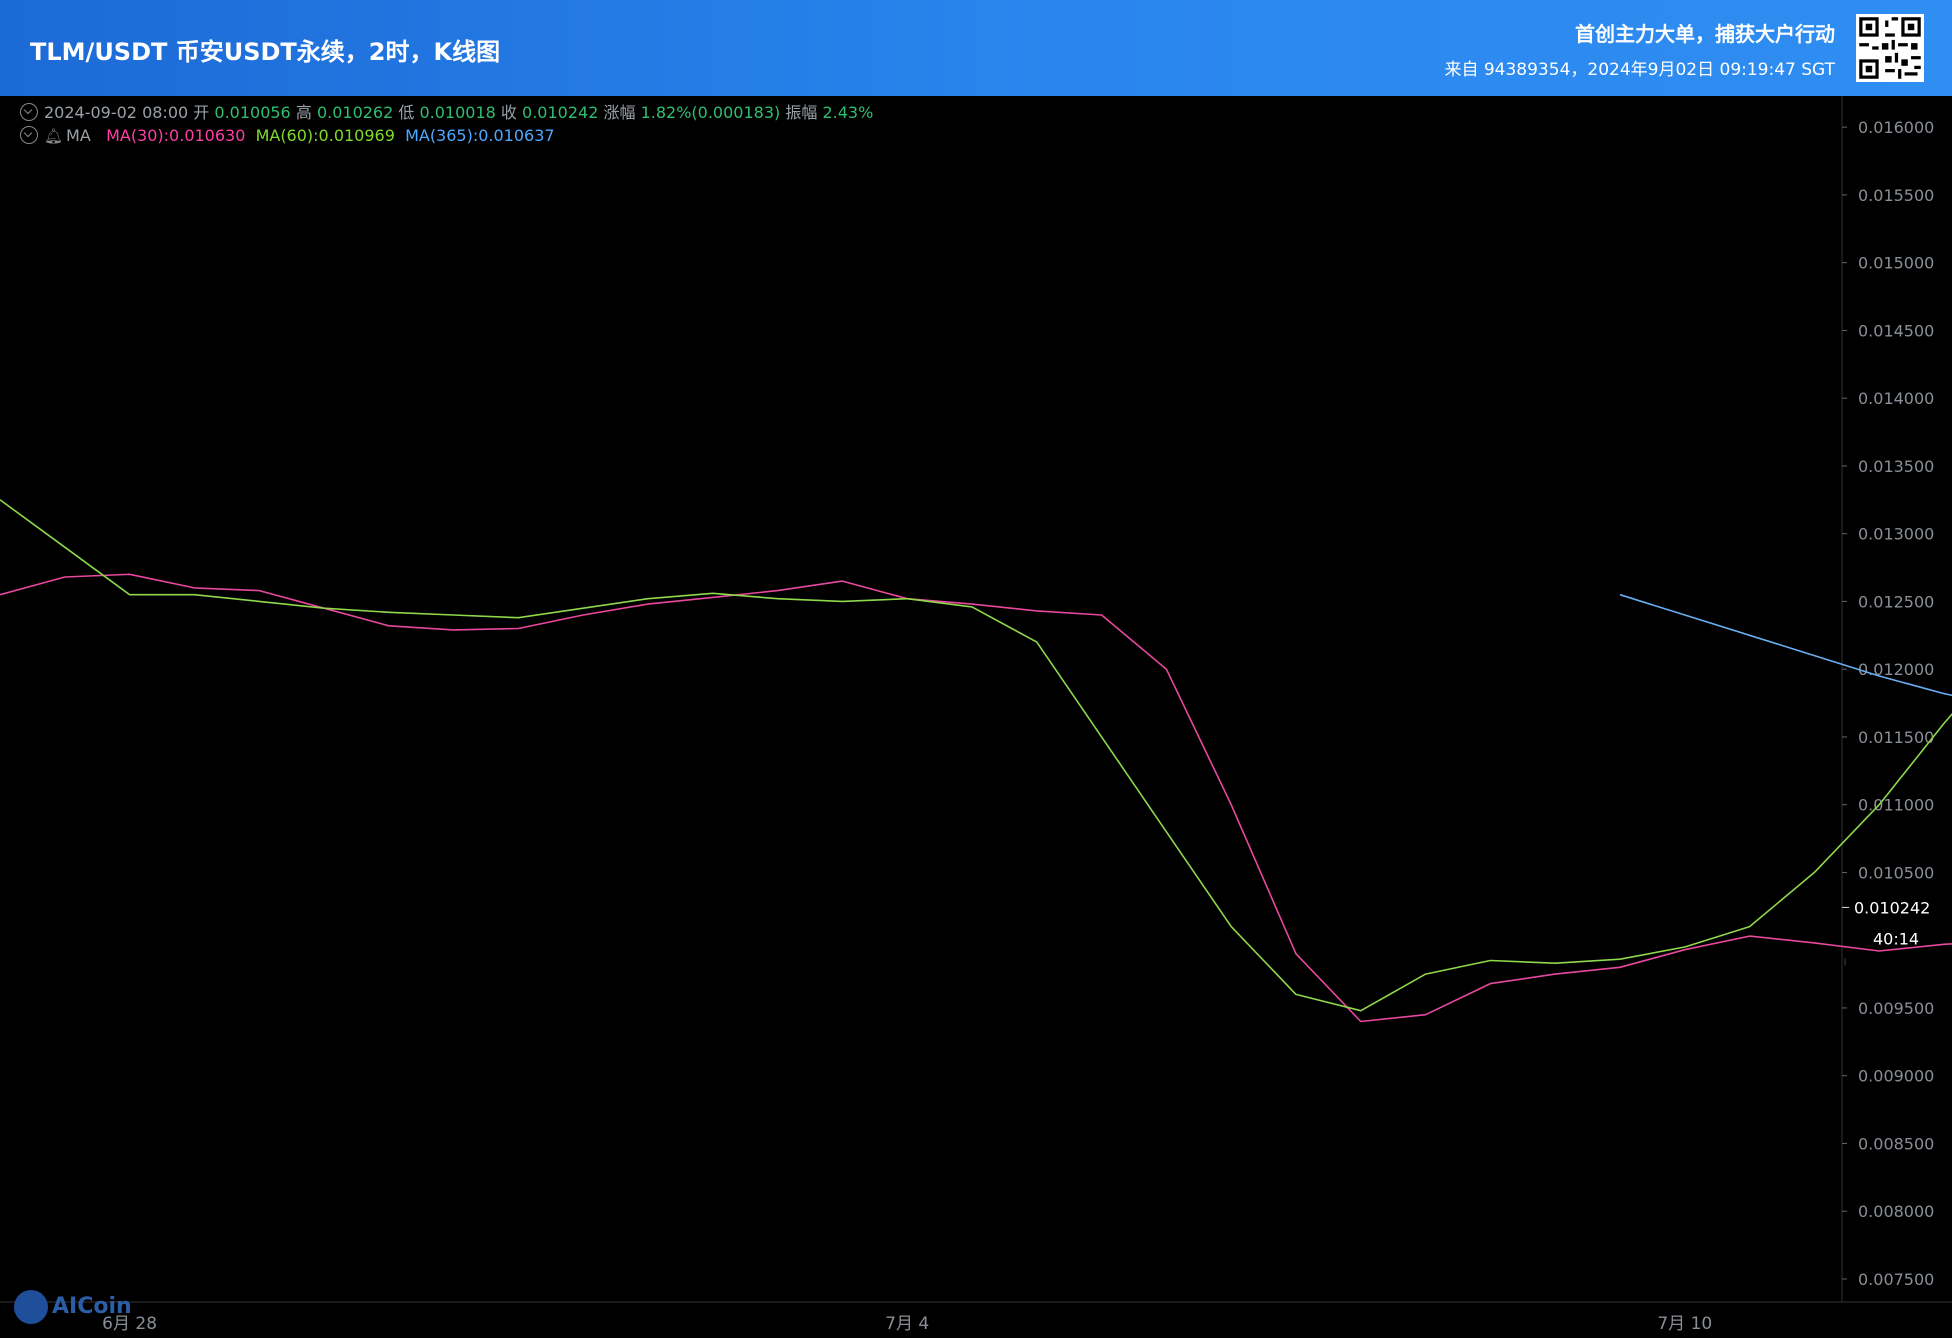  What do you see at coordinates (129, 1324) in the screenshot?
I see `x-tick-label: 6月 28` at bounding box center [129, 1324].